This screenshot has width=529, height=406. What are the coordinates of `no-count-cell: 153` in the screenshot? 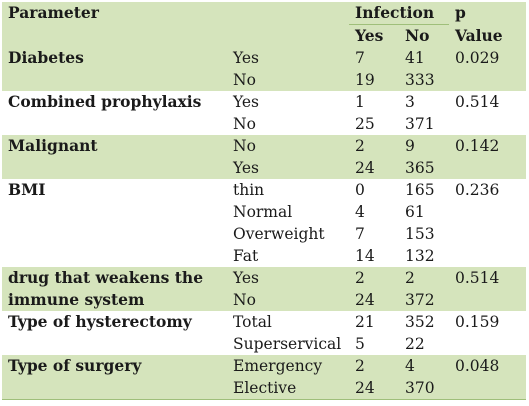 It's located at (424, 234).